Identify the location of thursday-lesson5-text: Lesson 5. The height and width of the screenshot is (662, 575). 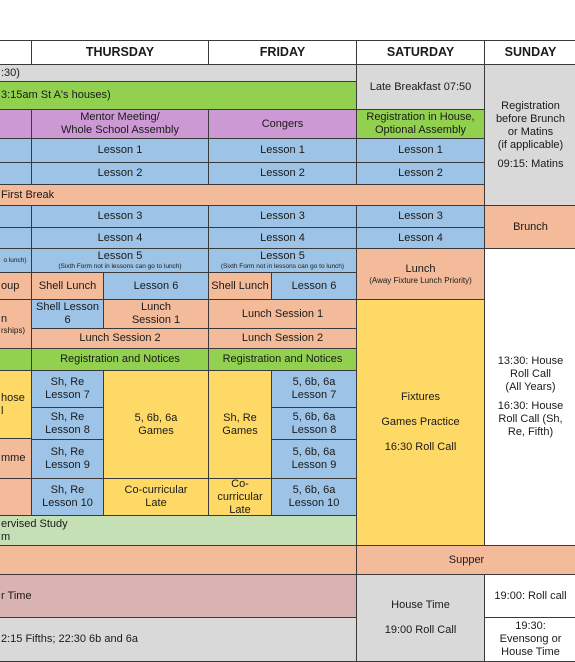
(120, 256).